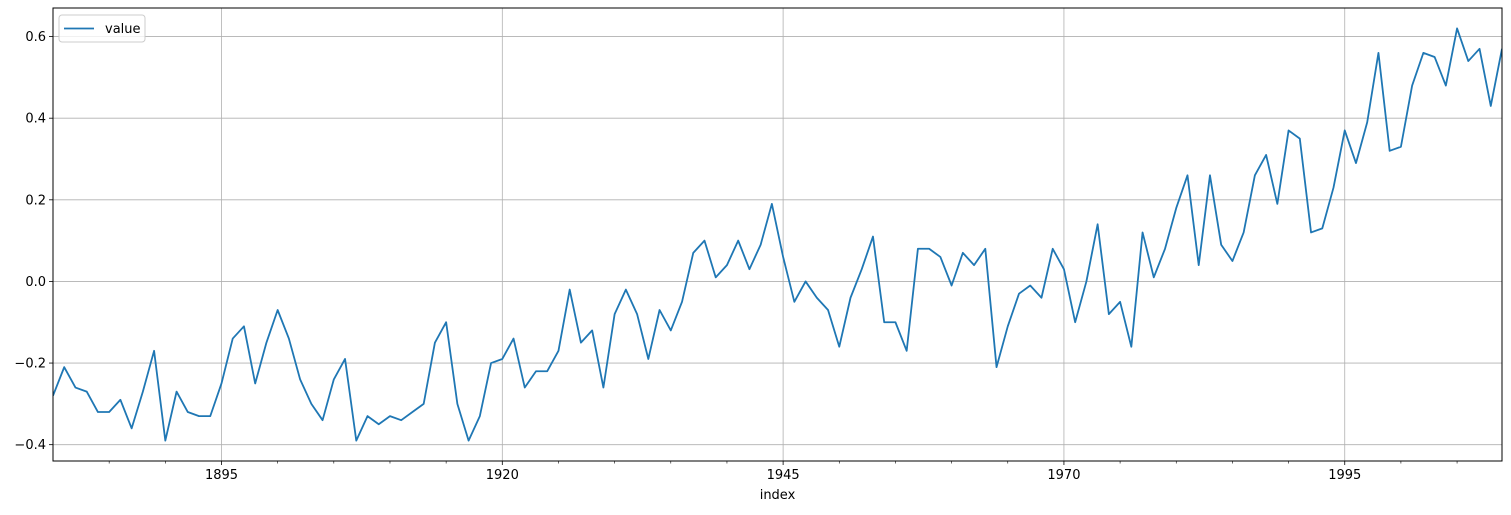  I want to click on y-tick-label: −0.2, so click(30, 364).